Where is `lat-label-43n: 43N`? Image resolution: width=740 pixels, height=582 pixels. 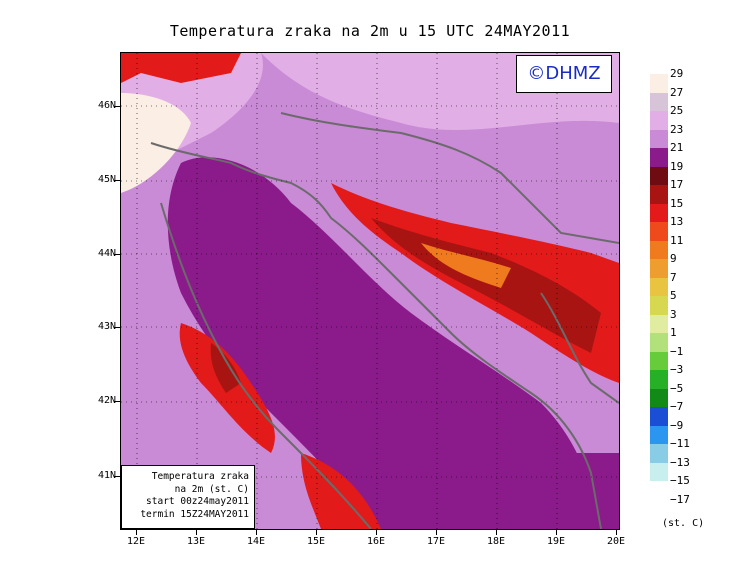 lat-label-43n: 43N is located at coordinates (106, 326).